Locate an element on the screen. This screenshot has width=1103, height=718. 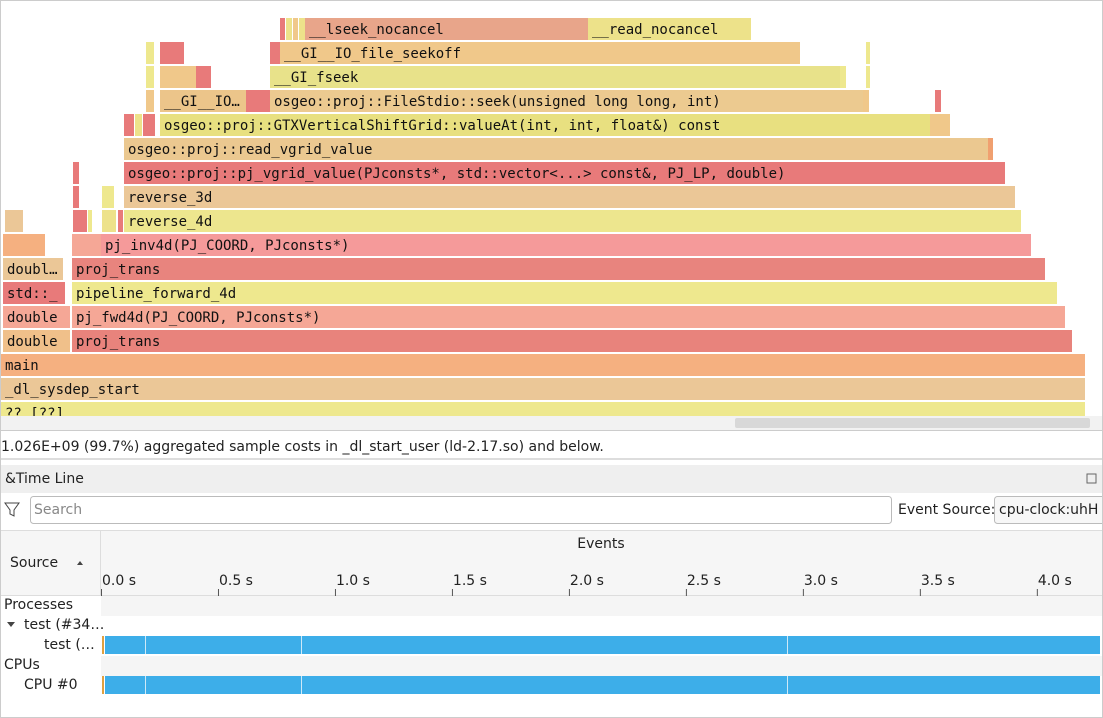
frame-label: __GI__IO_file_seekoff is located at coordinates (372, 54).